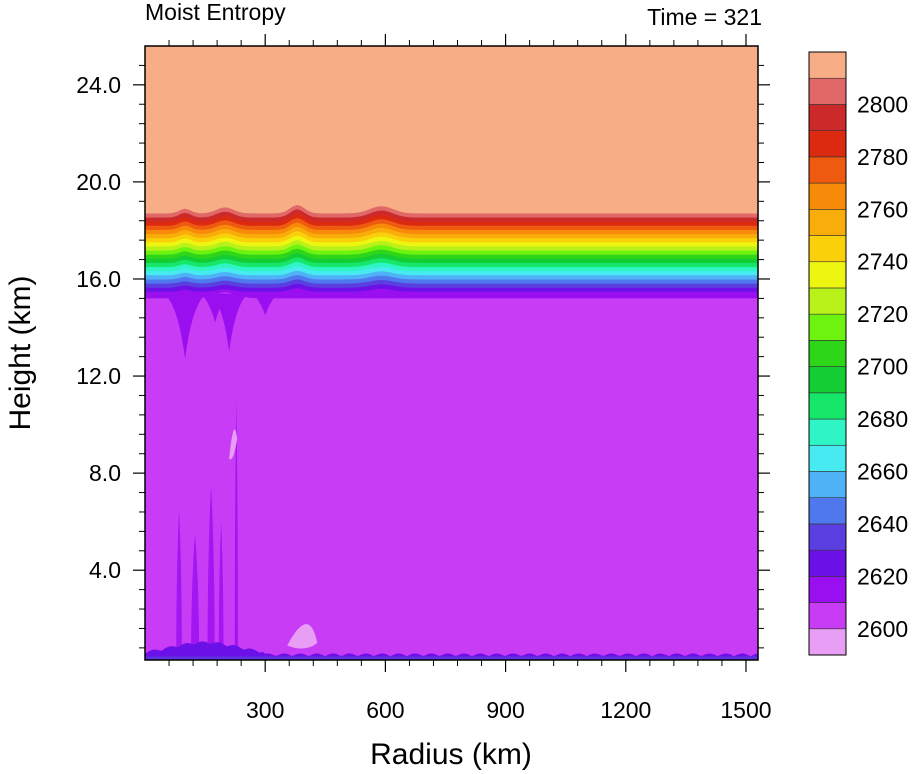 The height and width of the screenshot is (774, 917). Describe the element at coordinates (451, 658) in the screenshot. I see `surface-band` at that location.